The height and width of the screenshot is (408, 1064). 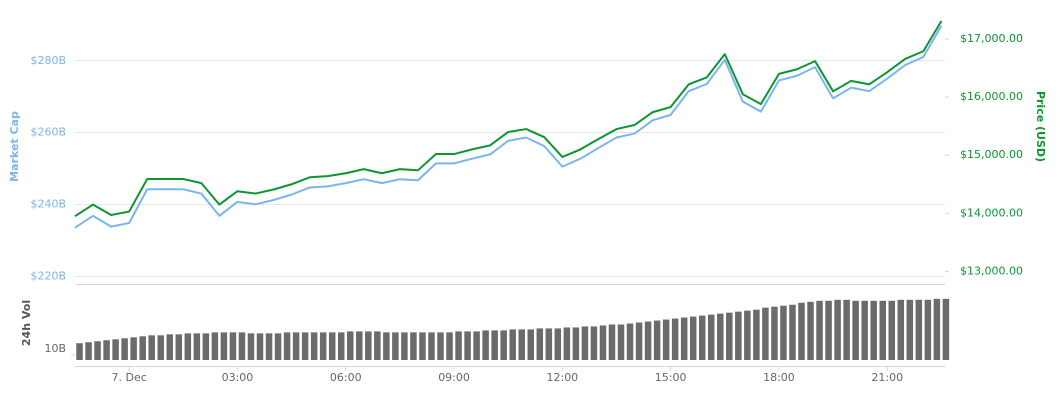 What do you see at coordinates (991, 38) in the screenshot?
I see `y2-tick-label: $17,000.00` at bounding box center [991, 38].